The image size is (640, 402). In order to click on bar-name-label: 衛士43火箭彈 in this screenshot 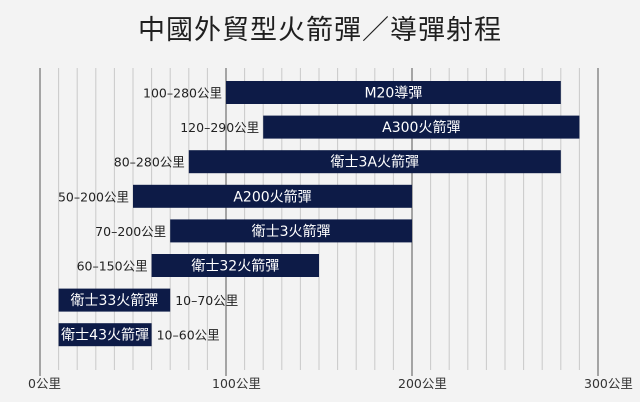, I will do `click(105, 335)`.